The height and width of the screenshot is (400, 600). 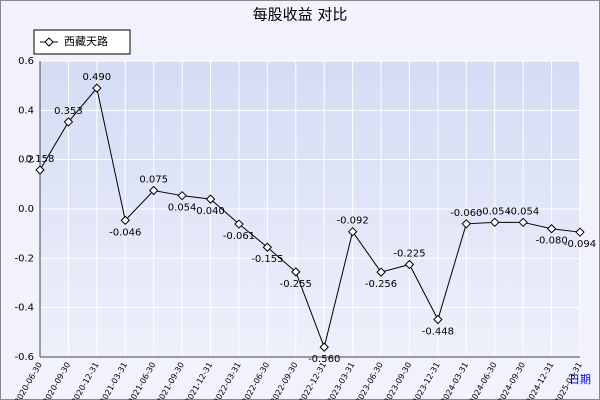 I want to click on data-label: -0.155, so click(x=267, y=259).